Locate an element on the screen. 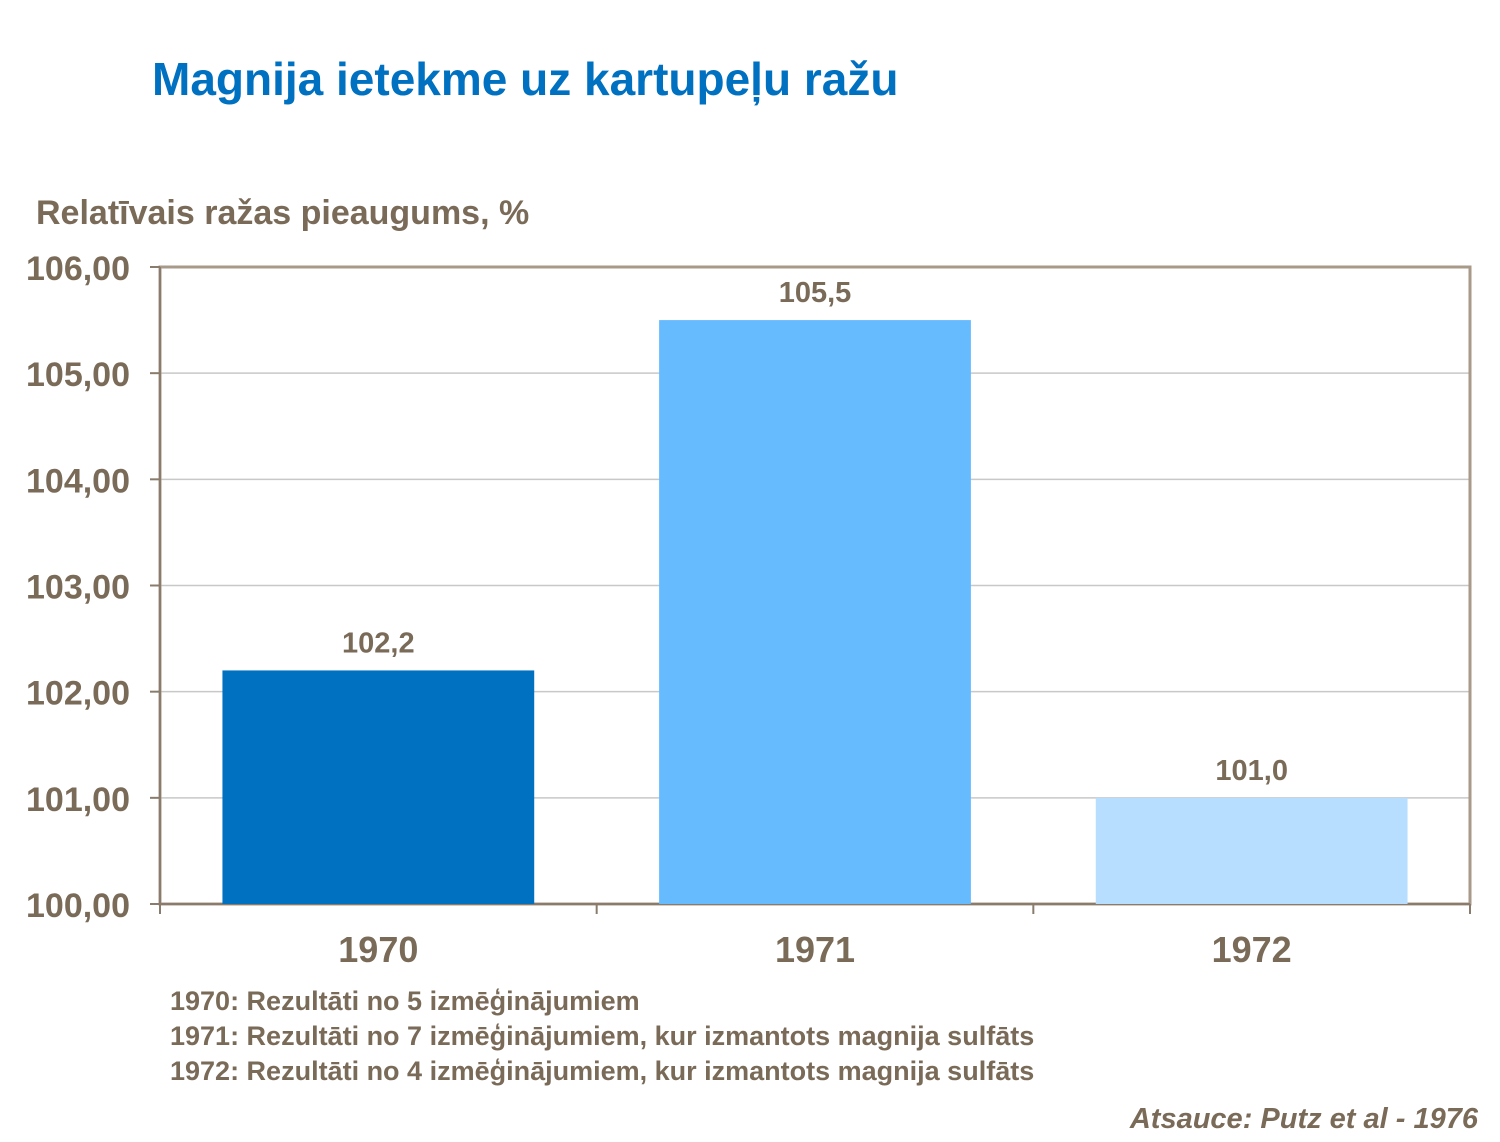 The height and width of the screenshot is (1142, 1500). y-tick-label: 106,00 is located at coordinates (78, 269).